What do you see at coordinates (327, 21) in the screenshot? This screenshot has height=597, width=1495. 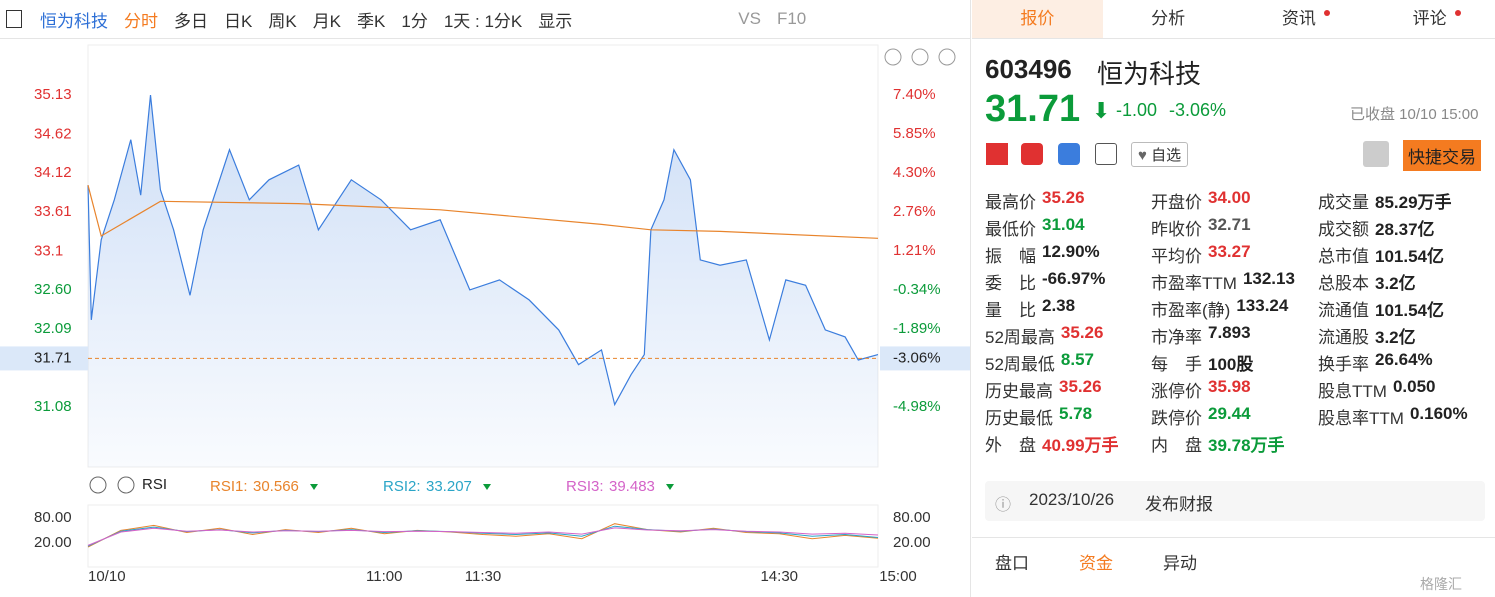 I see `tab: 月K` at bounding box center [327, 21].